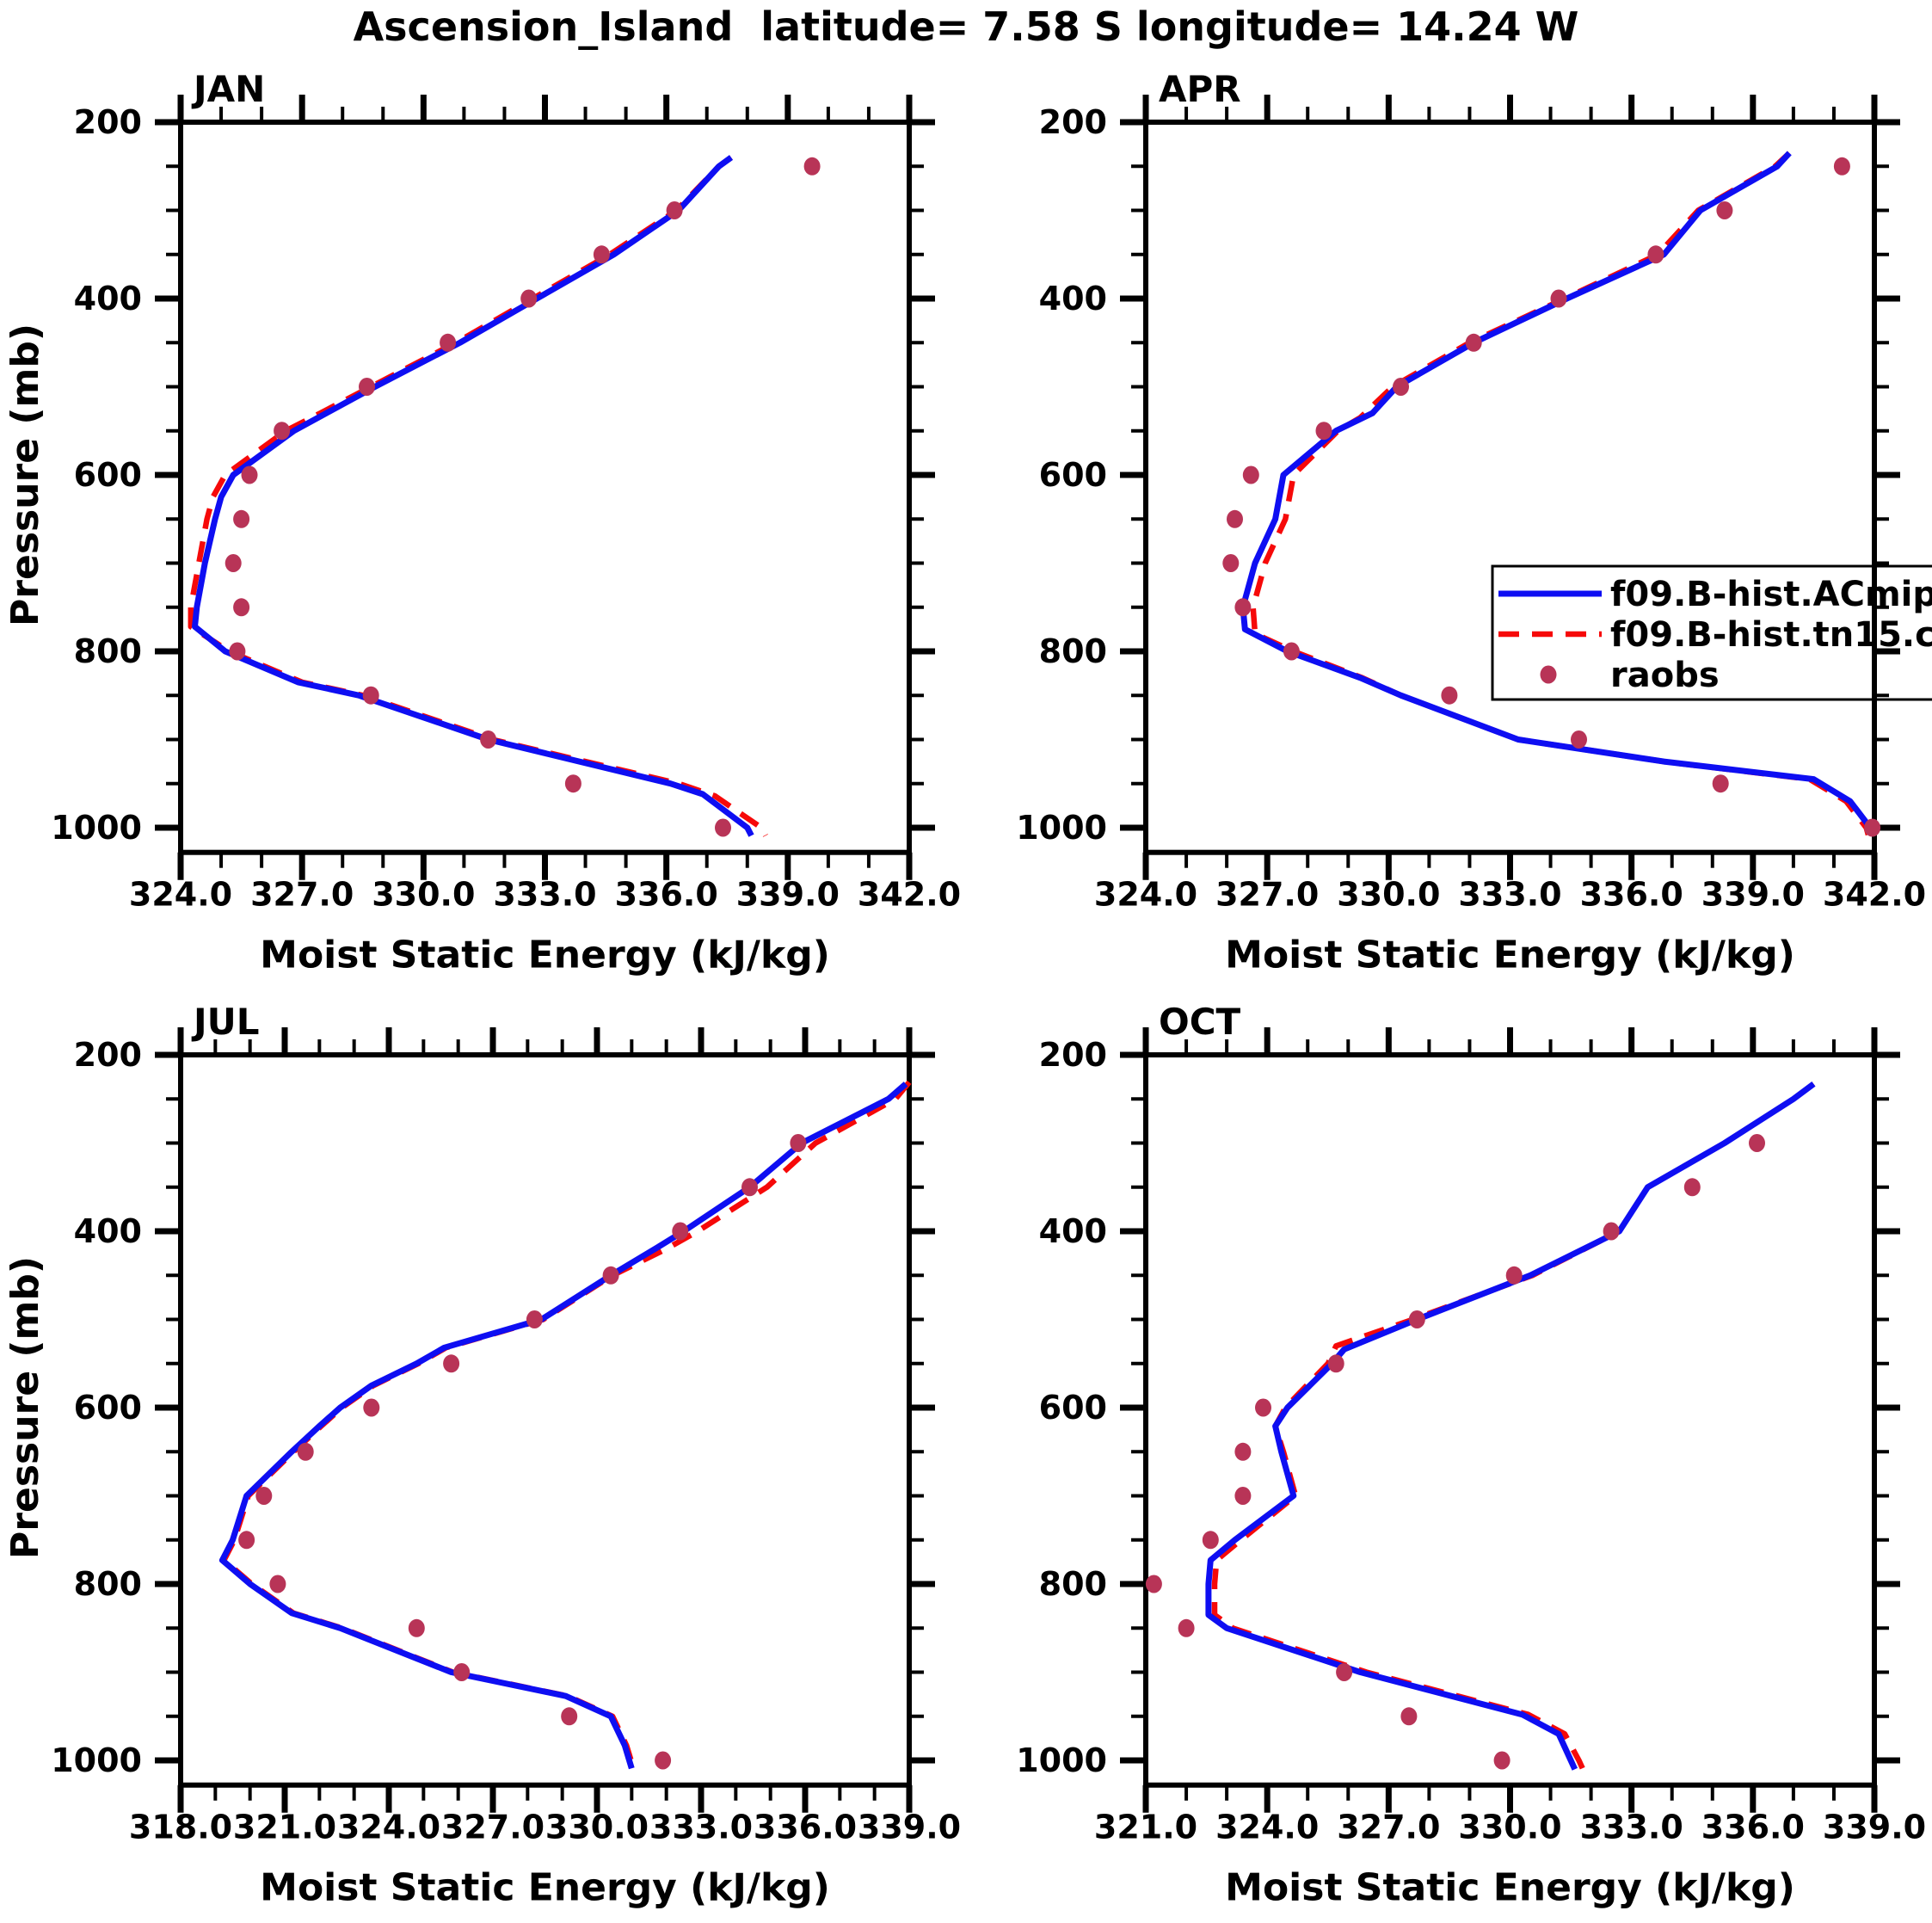  Describe the element at coordinates (226, 1022) in the screenshot. I see `jul-panel-label: JUL` at that location.